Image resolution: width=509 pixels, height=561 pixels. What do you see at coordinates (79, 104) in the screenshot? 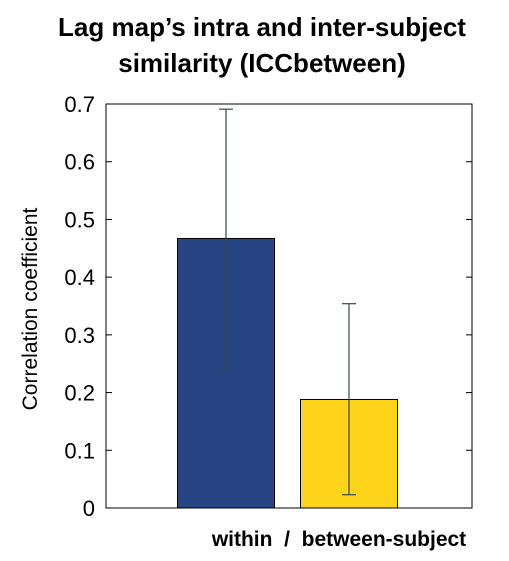
I see `y-tick-label-7: 0.7` at bounding box center [79, 104].